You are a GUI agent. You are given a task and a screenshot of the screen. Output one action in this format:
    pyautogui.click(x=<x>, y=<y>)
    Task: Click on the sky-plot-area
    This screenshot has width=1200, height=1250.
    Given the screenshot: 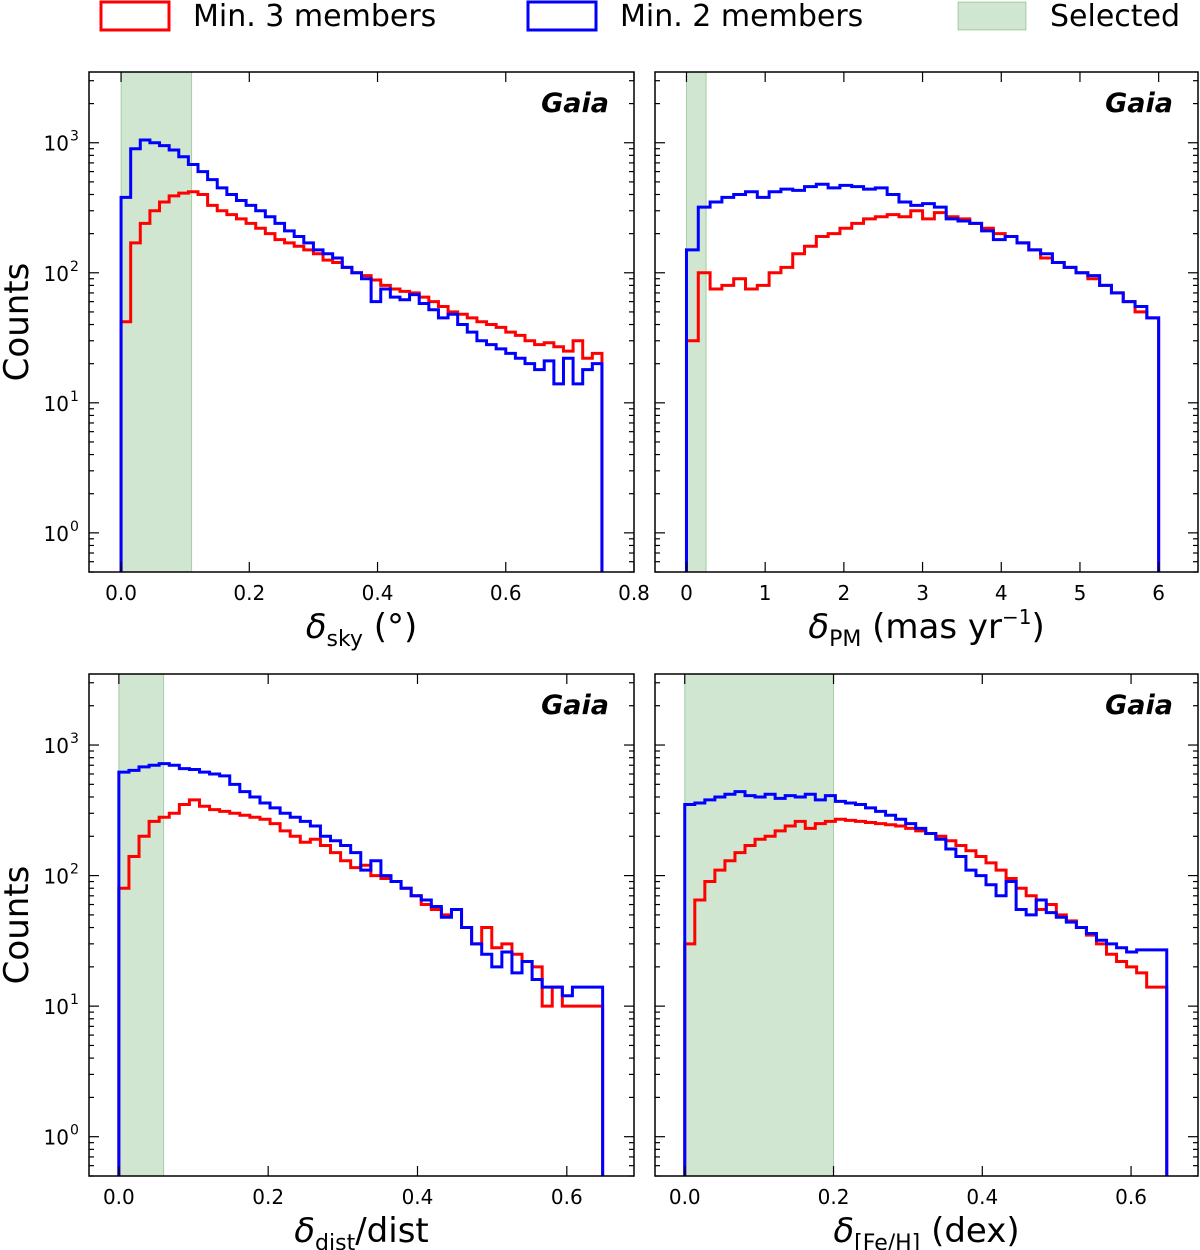 What is the action you would take?
    pyautogui.click(x=361, y=355)
    